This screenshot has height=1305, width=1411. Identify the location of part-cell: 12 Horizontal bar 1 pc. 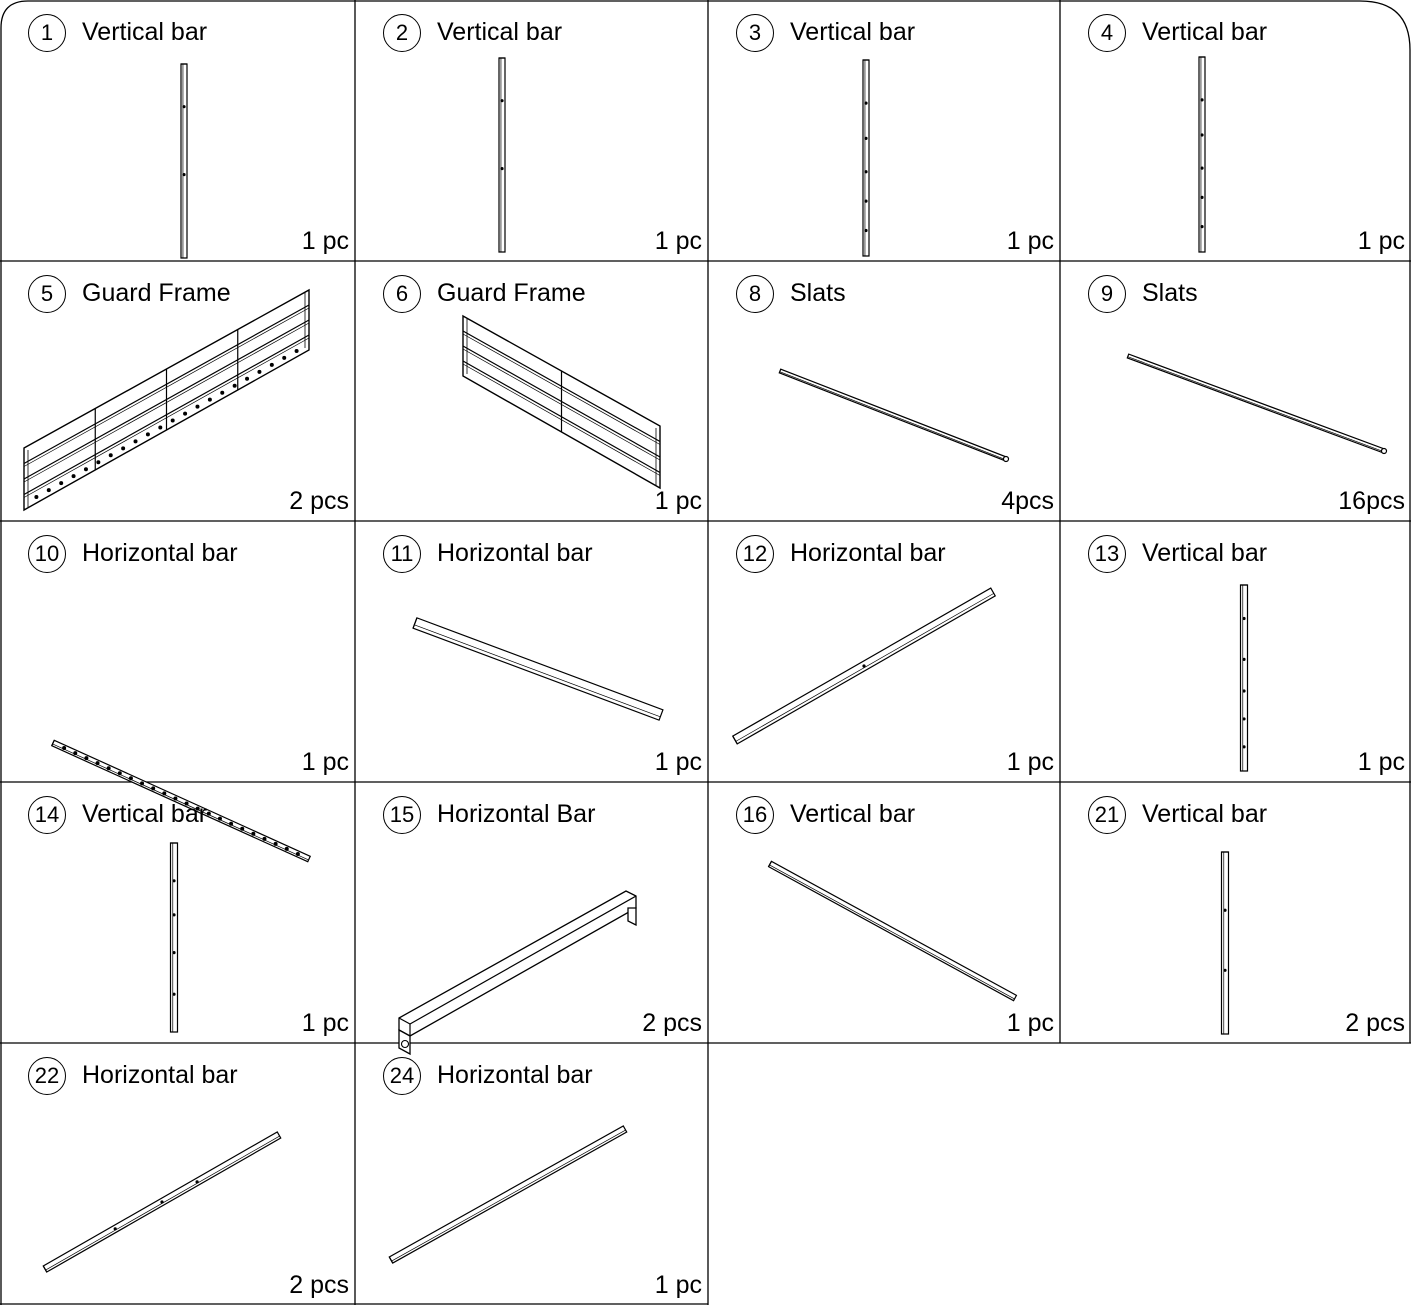
(884, 651).